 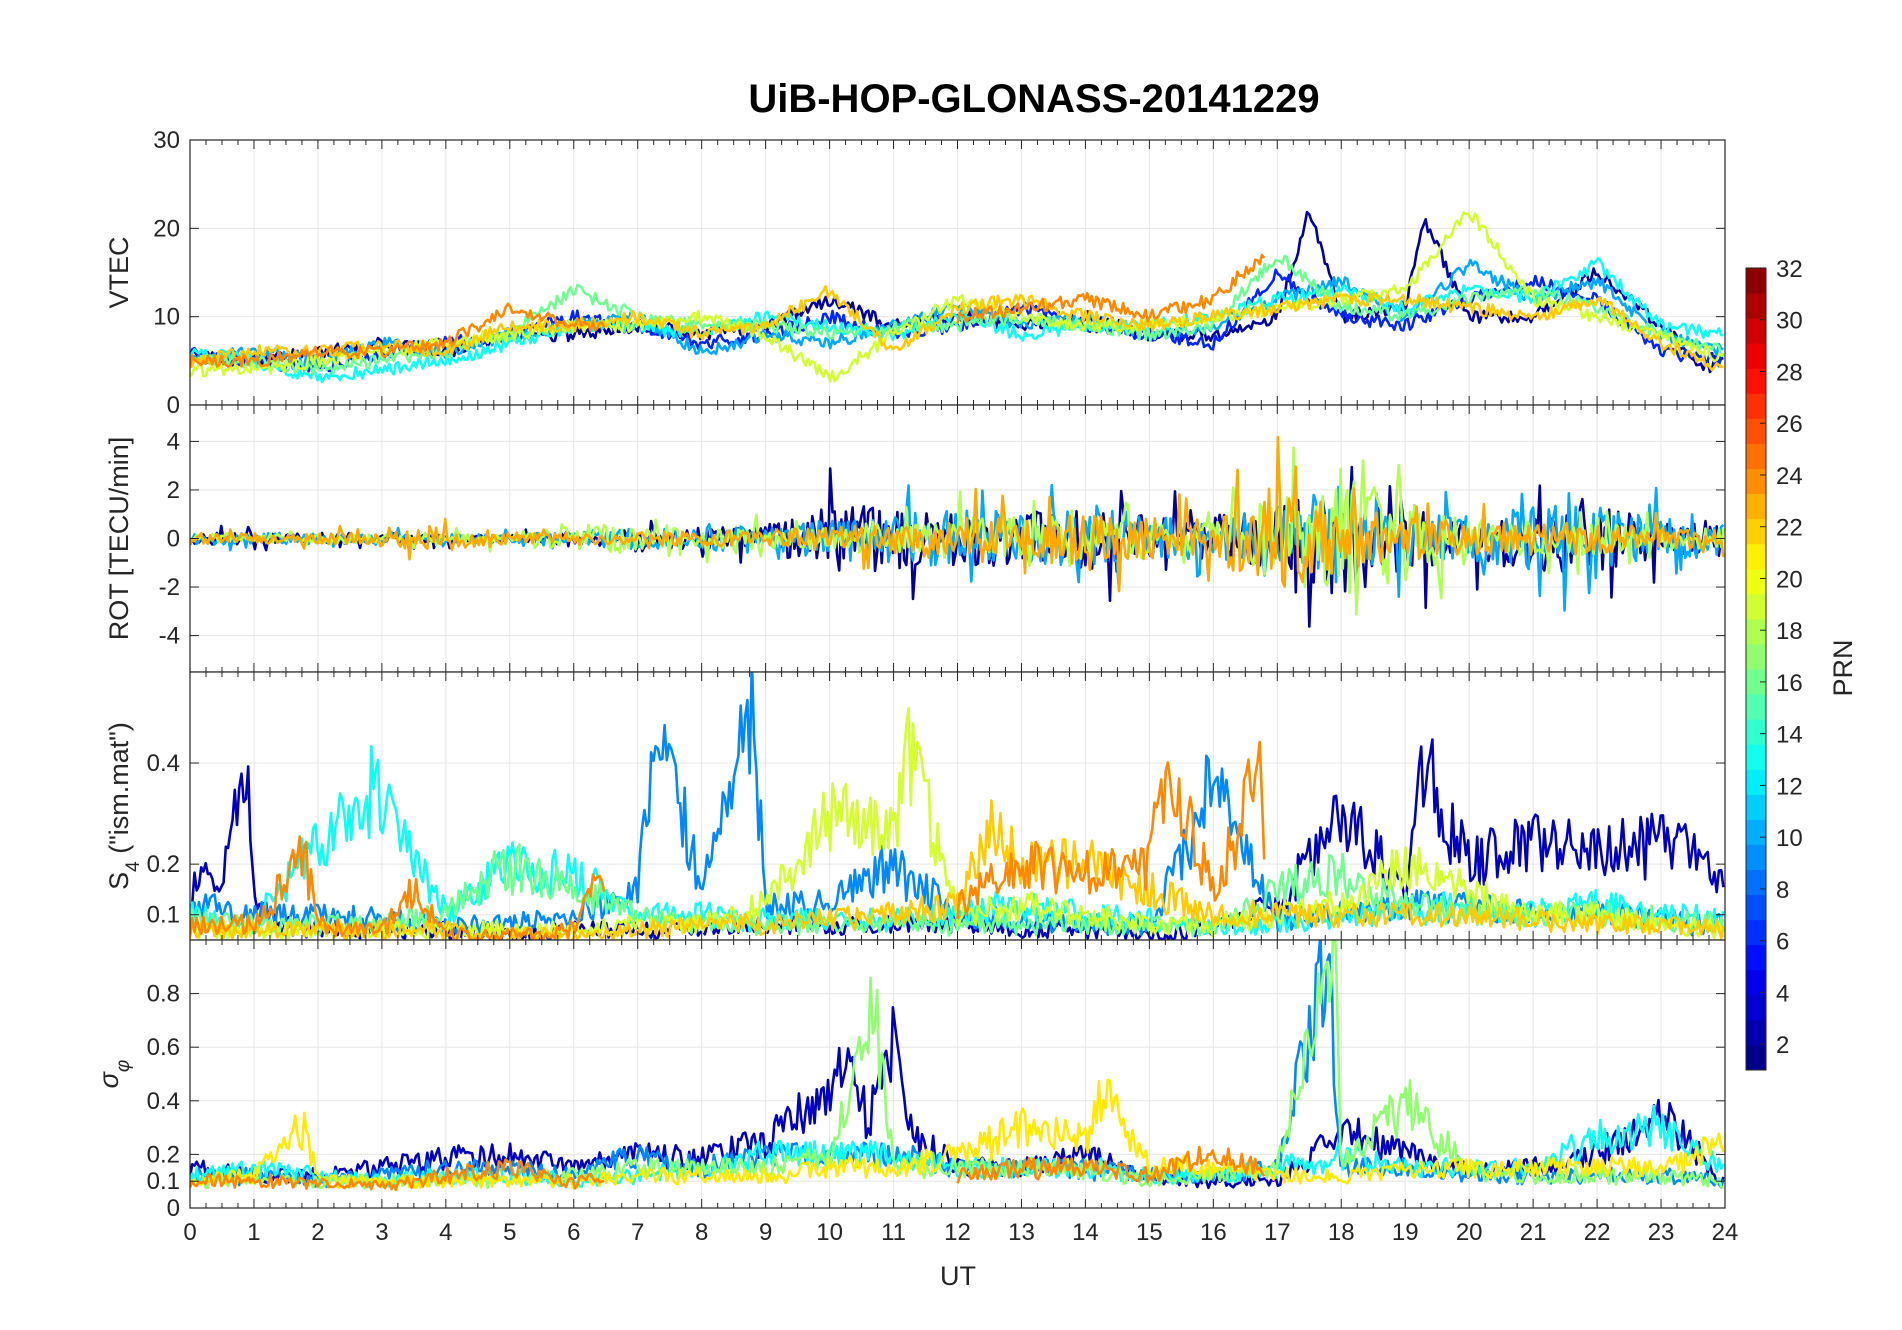 I want to click on colorbar-tick-label: 2, so click(x=1782, y=1045).